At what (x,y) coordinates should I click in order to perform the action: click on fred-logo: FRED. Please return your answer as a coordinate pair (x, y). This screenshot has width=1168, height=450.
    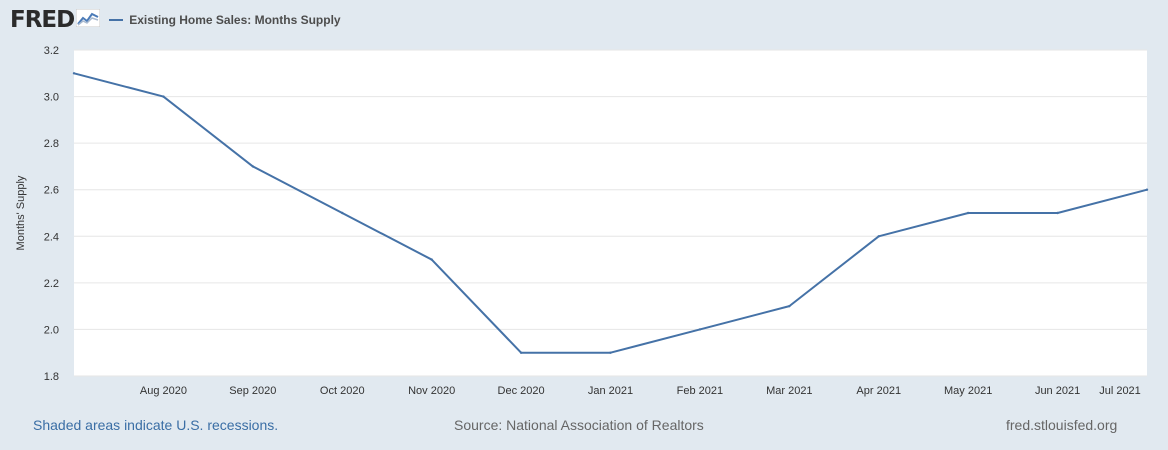
    Looking at the image, I should click on (42, 20).